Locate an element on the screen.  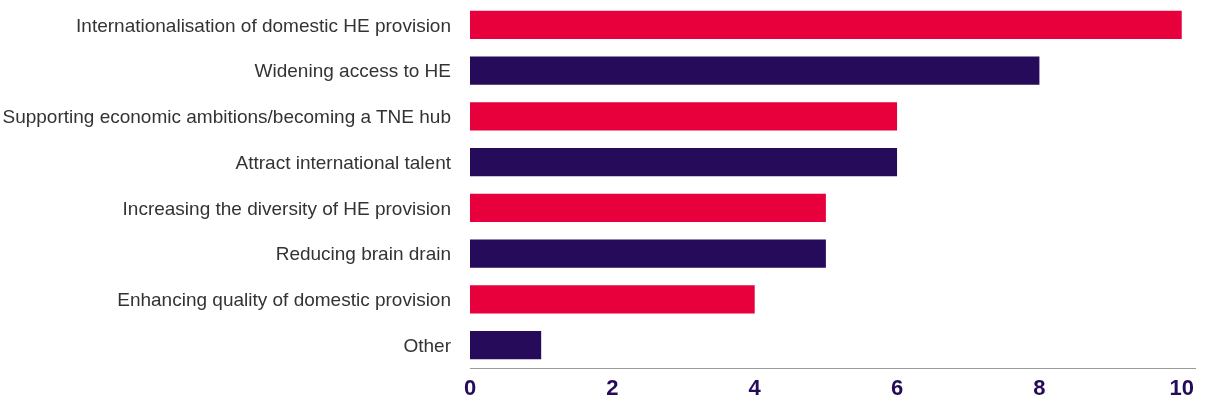
y-tick-label: Enhancing quality of domestic provision is located at coordinates (284, 300).